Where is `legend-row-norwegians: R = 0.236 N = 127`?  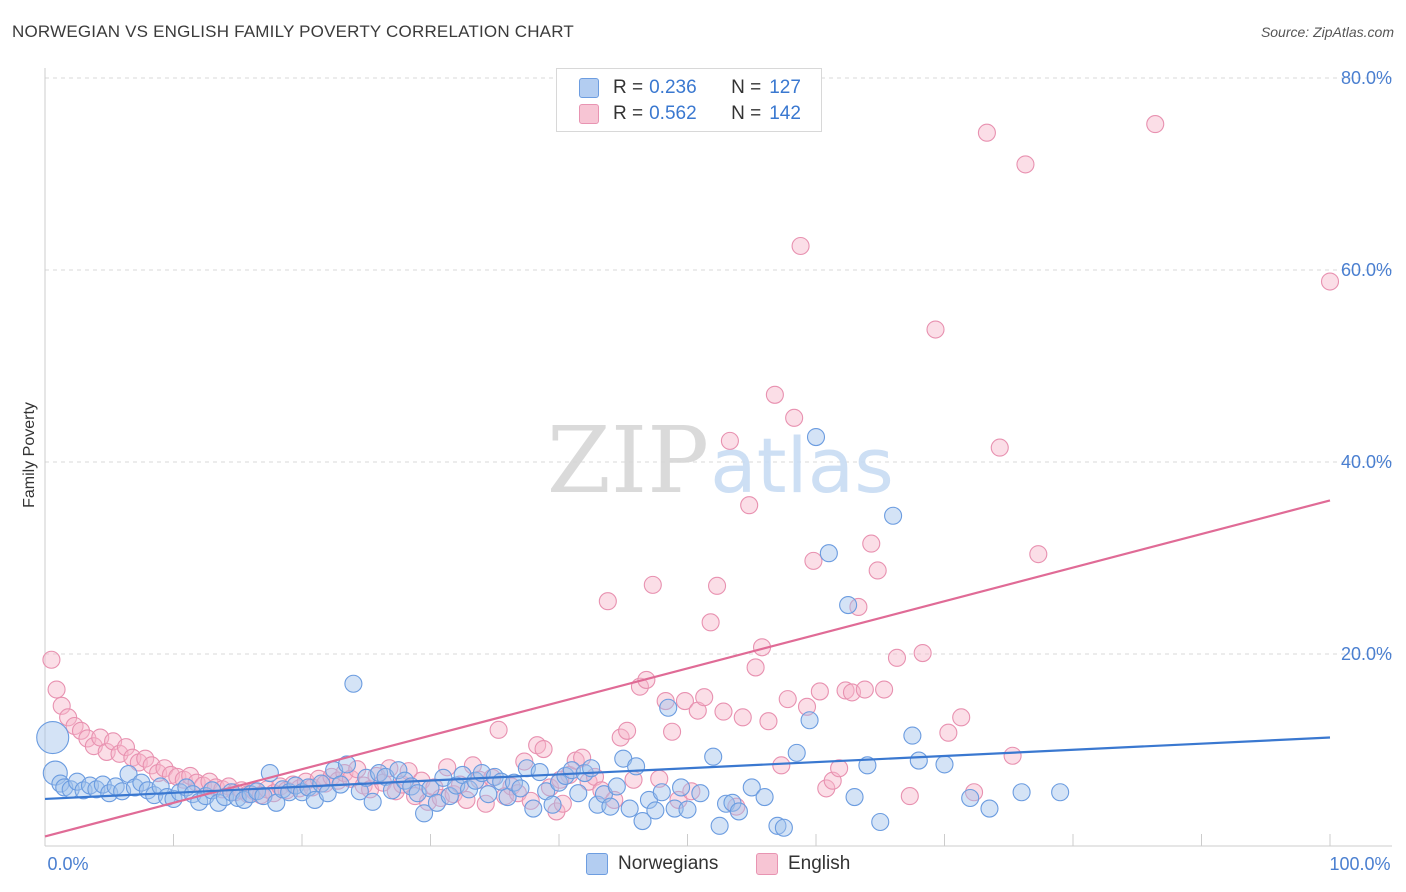 legend-row-norwegians: R = 0.236 N = 127 is located at coordinates (690, 88).